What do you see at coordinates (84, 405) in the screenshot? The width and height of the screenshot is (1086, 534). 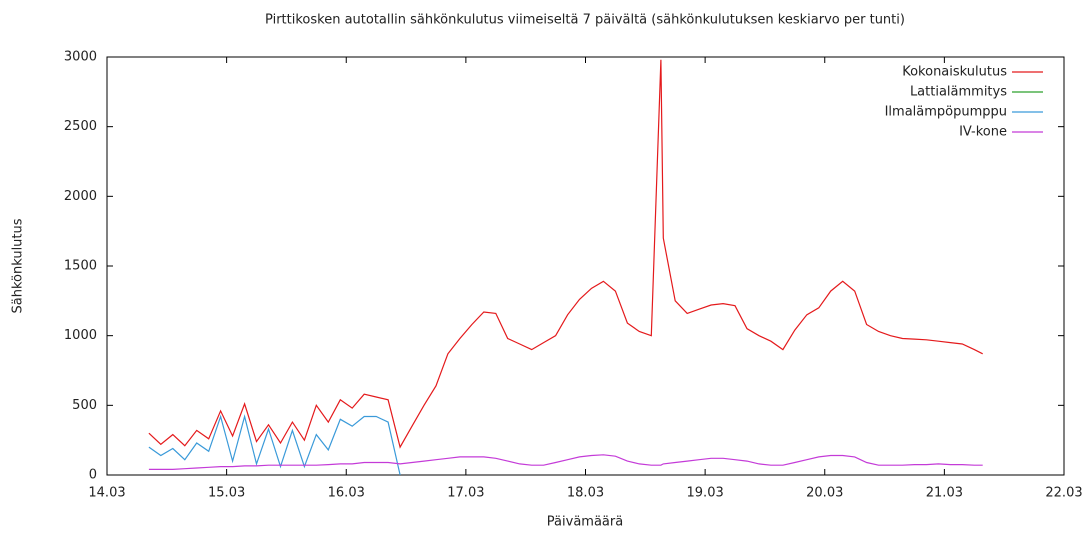 I see `y-tick-label: 500` at bounding box center [84, 405].